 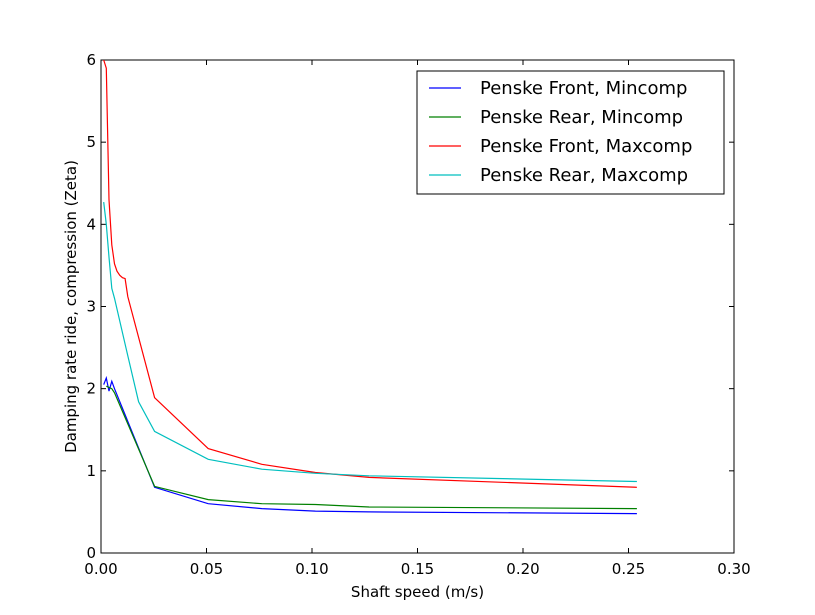 I want to click on legend-label: Penske Front, Mincomp, so click(x=583, y=88).